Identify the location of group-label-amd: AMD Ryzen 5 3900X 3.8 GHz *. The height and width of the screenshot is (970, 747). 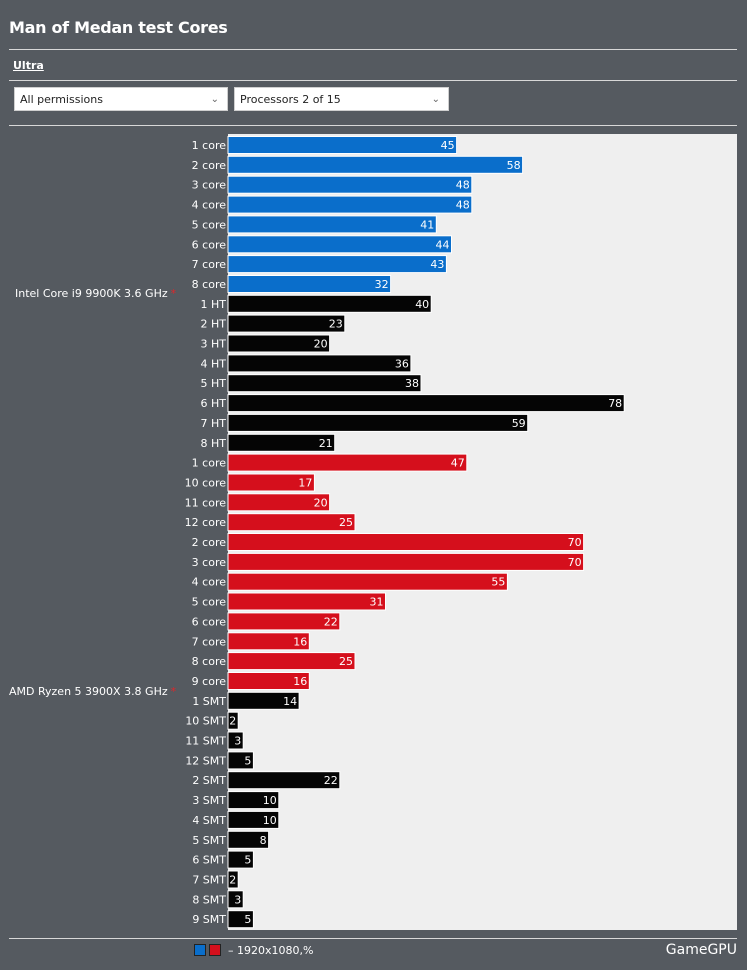
(92, 691).